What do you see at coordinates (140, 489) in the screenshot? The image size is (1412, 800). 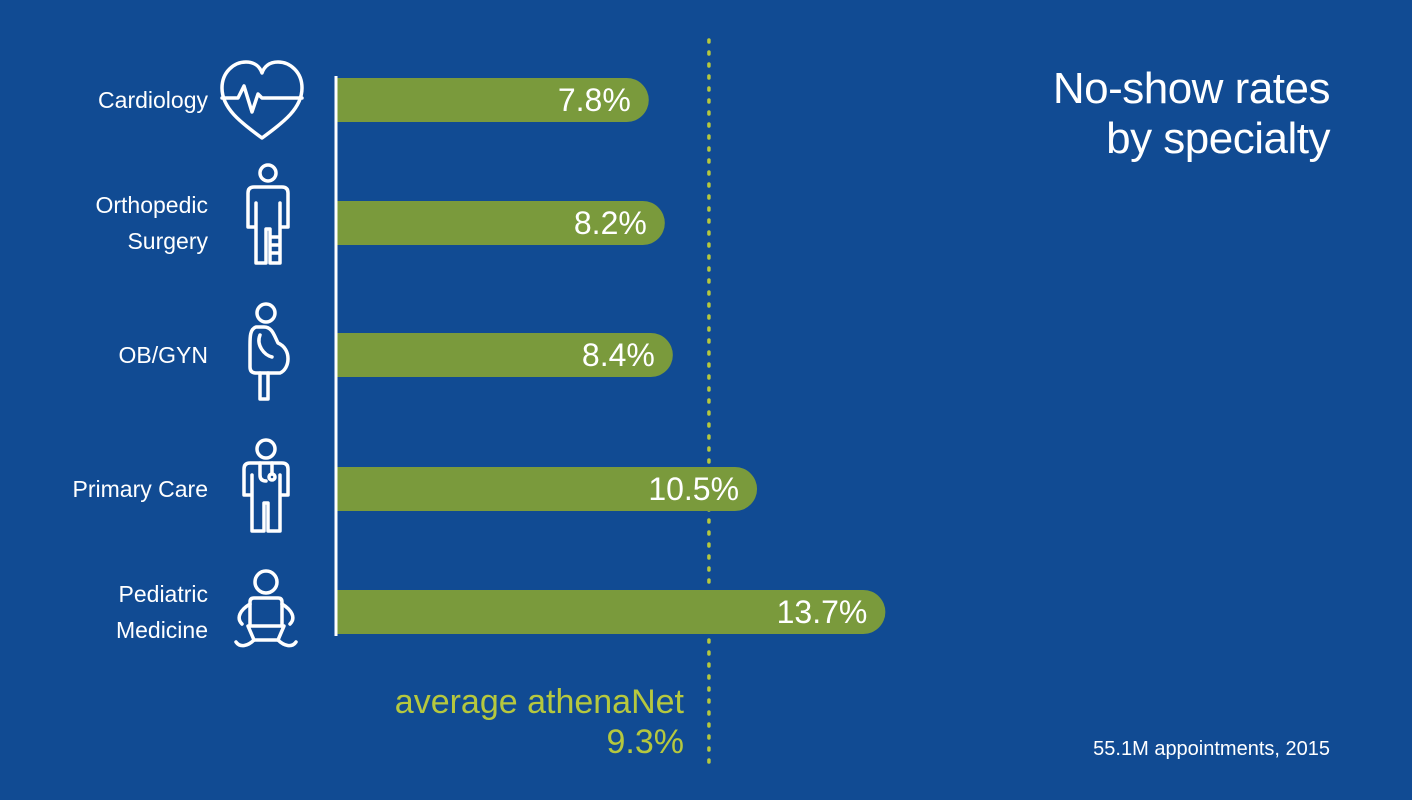 I see `category-label-4: Primary Care` at bounding box center [140, 489].